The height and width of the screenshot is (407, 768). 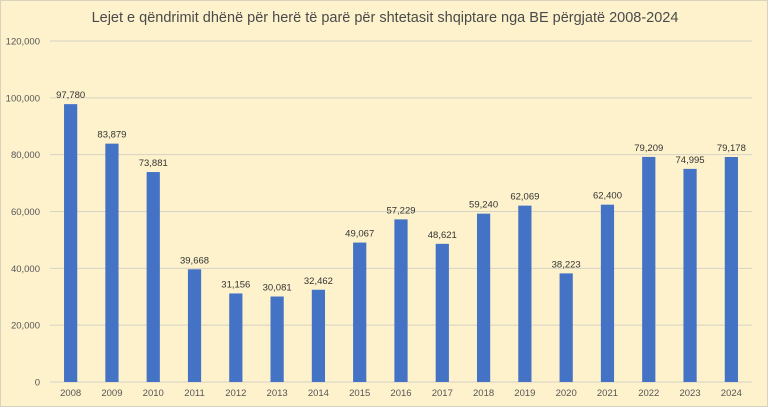 What do you see at coordinates (731, 148) in the screenshot?
I see `data-label: 79,178` at bounding box center [731, 148].